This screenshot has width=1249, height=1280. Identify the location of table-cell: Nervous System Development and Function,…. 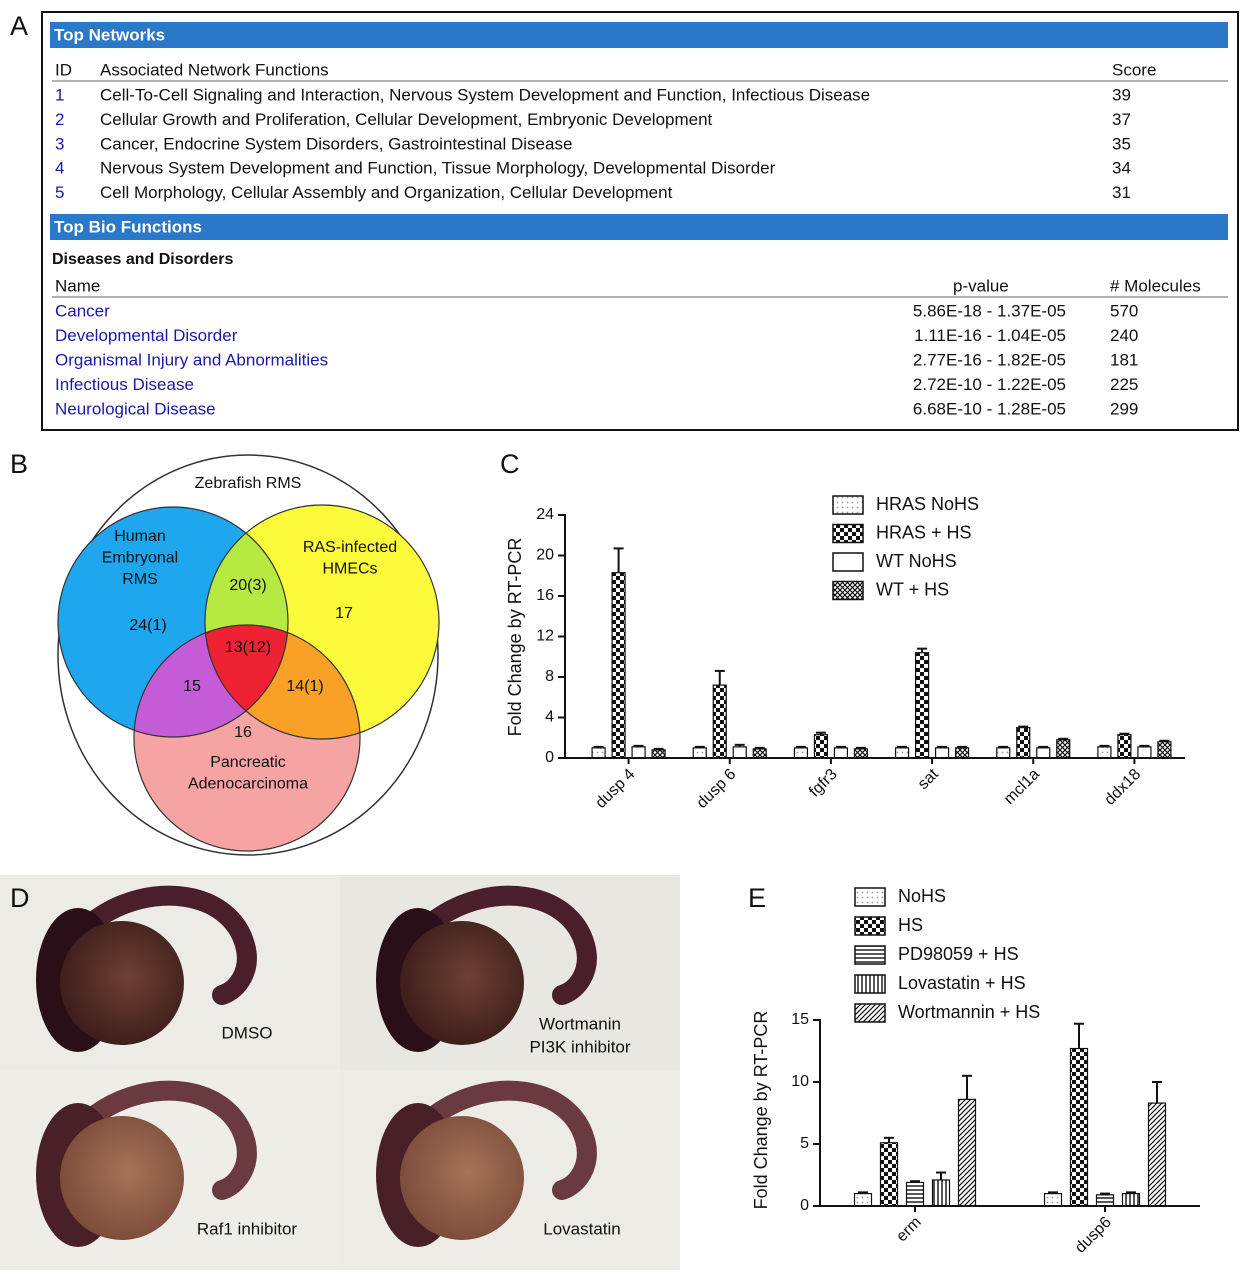
(438, 168).